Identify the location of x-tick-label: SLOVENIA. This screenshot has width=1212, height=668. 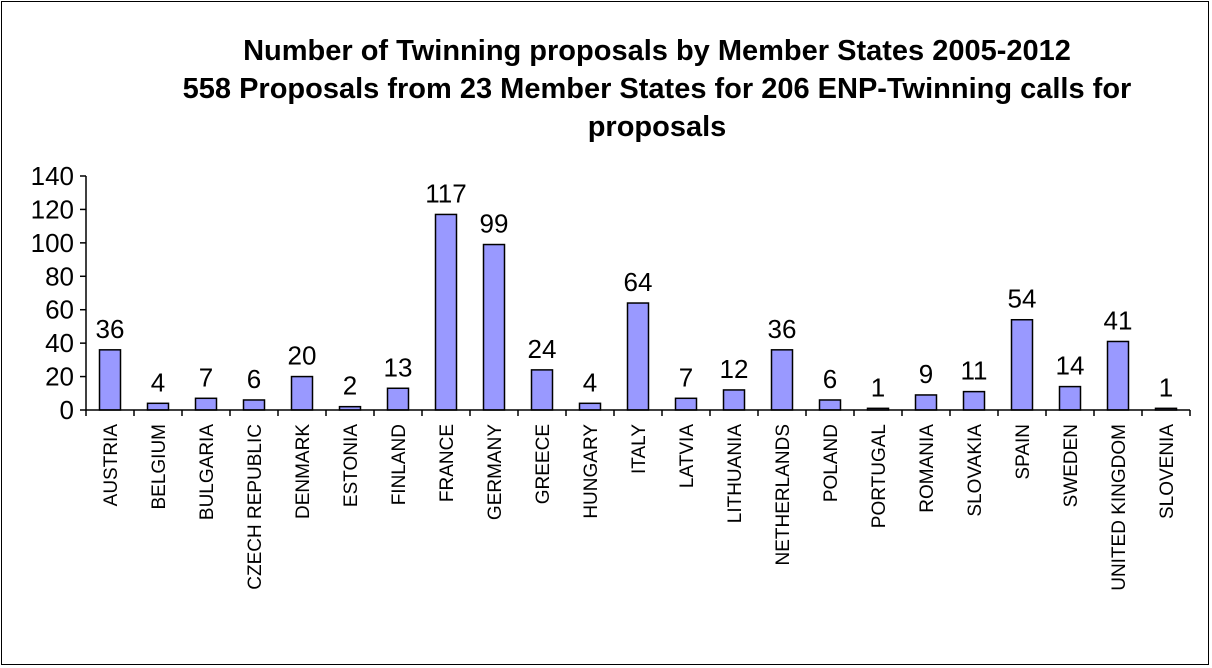
(1167, 471).